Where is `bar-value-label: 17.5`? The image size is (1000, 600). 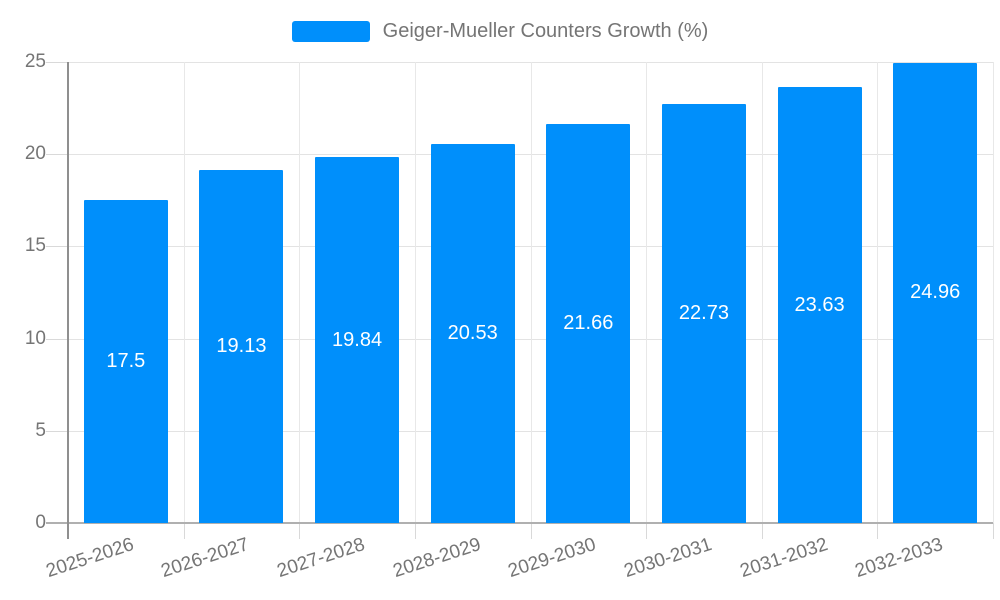 bar-value-label: 17.5 is located at coordinates (126, 361).